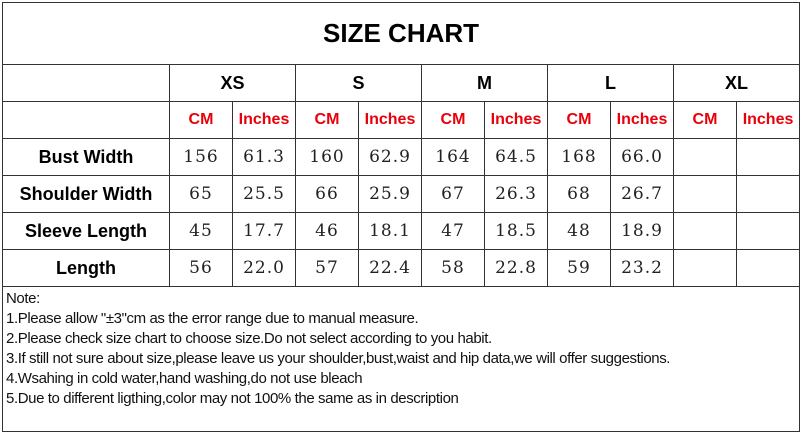  What do you see at coordinates (201, 268) in the screenshot?
I see `value-cm: 56` at bounding box center [201, 268].